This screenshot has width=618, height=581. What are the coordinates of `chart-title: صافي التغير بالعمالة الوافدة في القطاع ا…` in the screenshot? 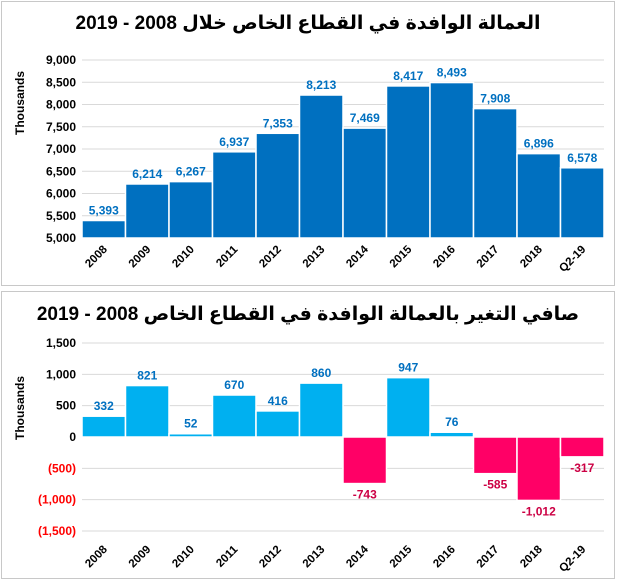 It's located at (308, 314).